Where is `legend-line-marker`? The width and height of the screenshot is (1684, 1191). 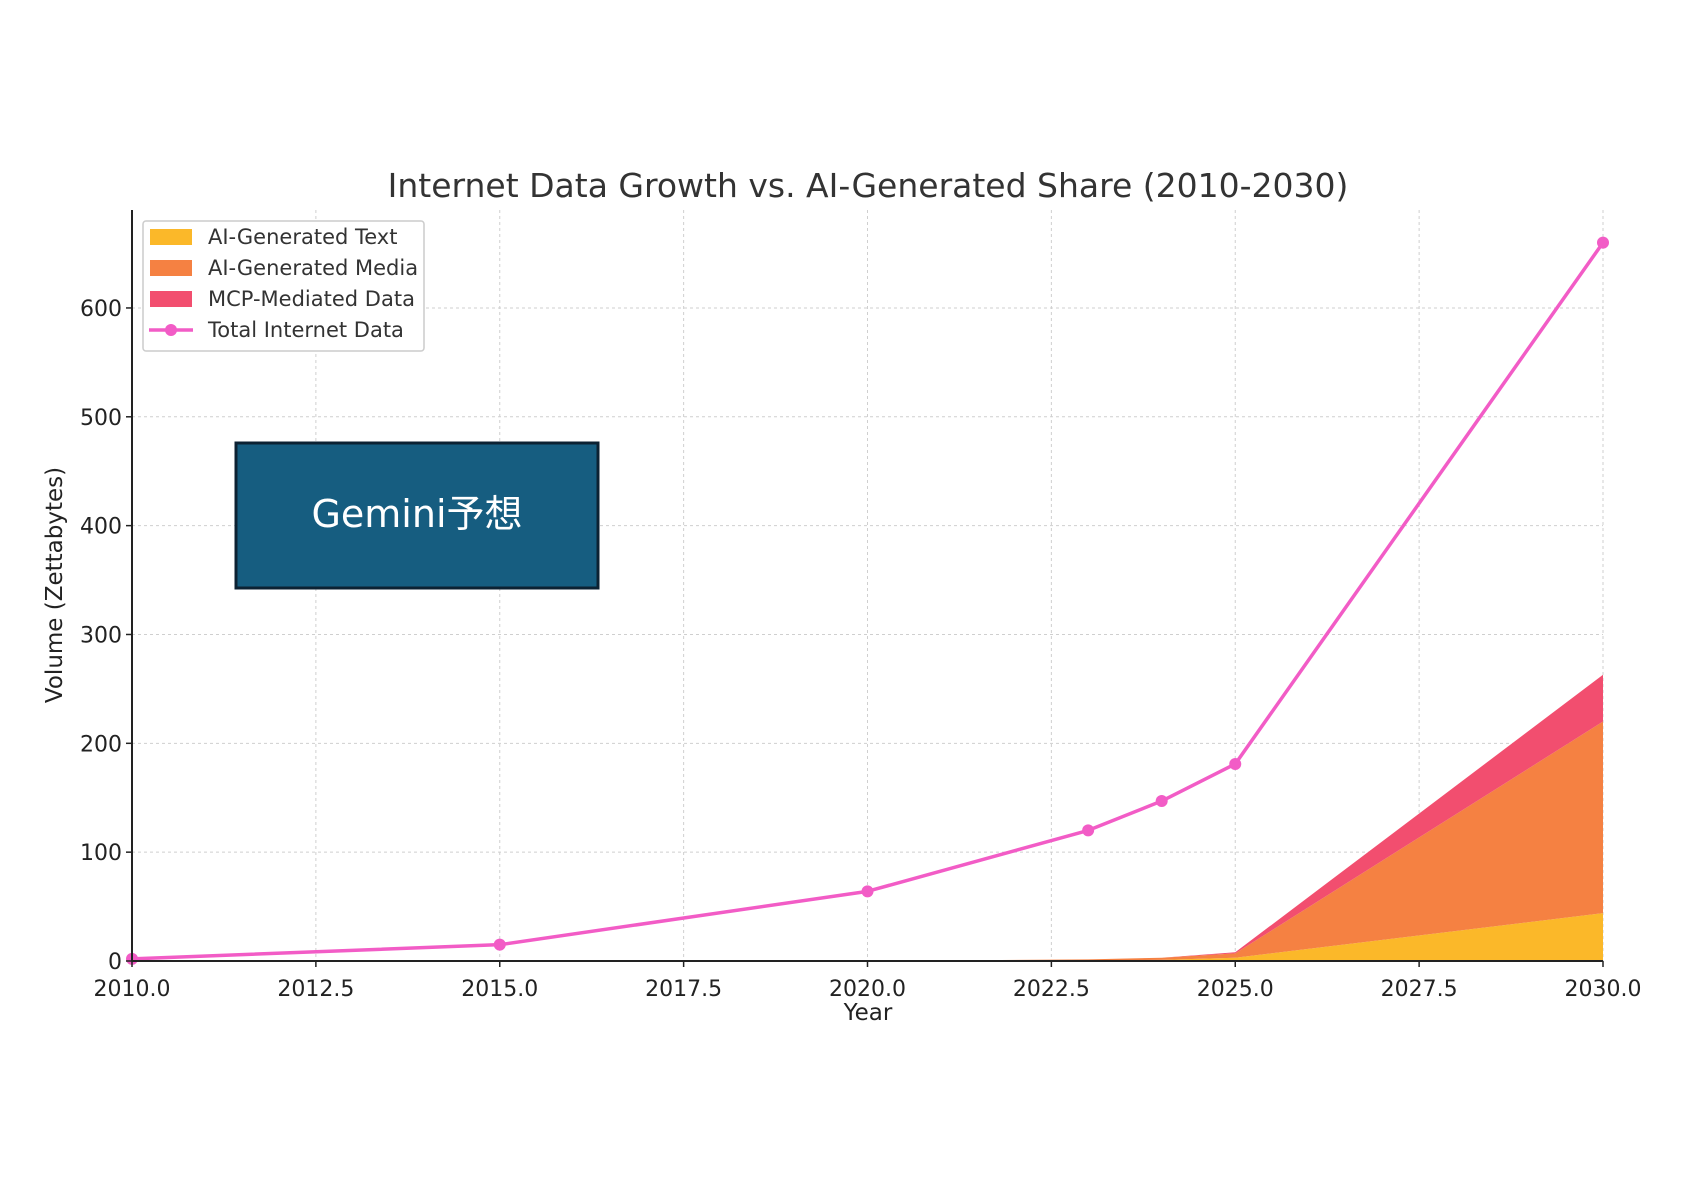
legend-line-marker is located at coordinates (171, 330).